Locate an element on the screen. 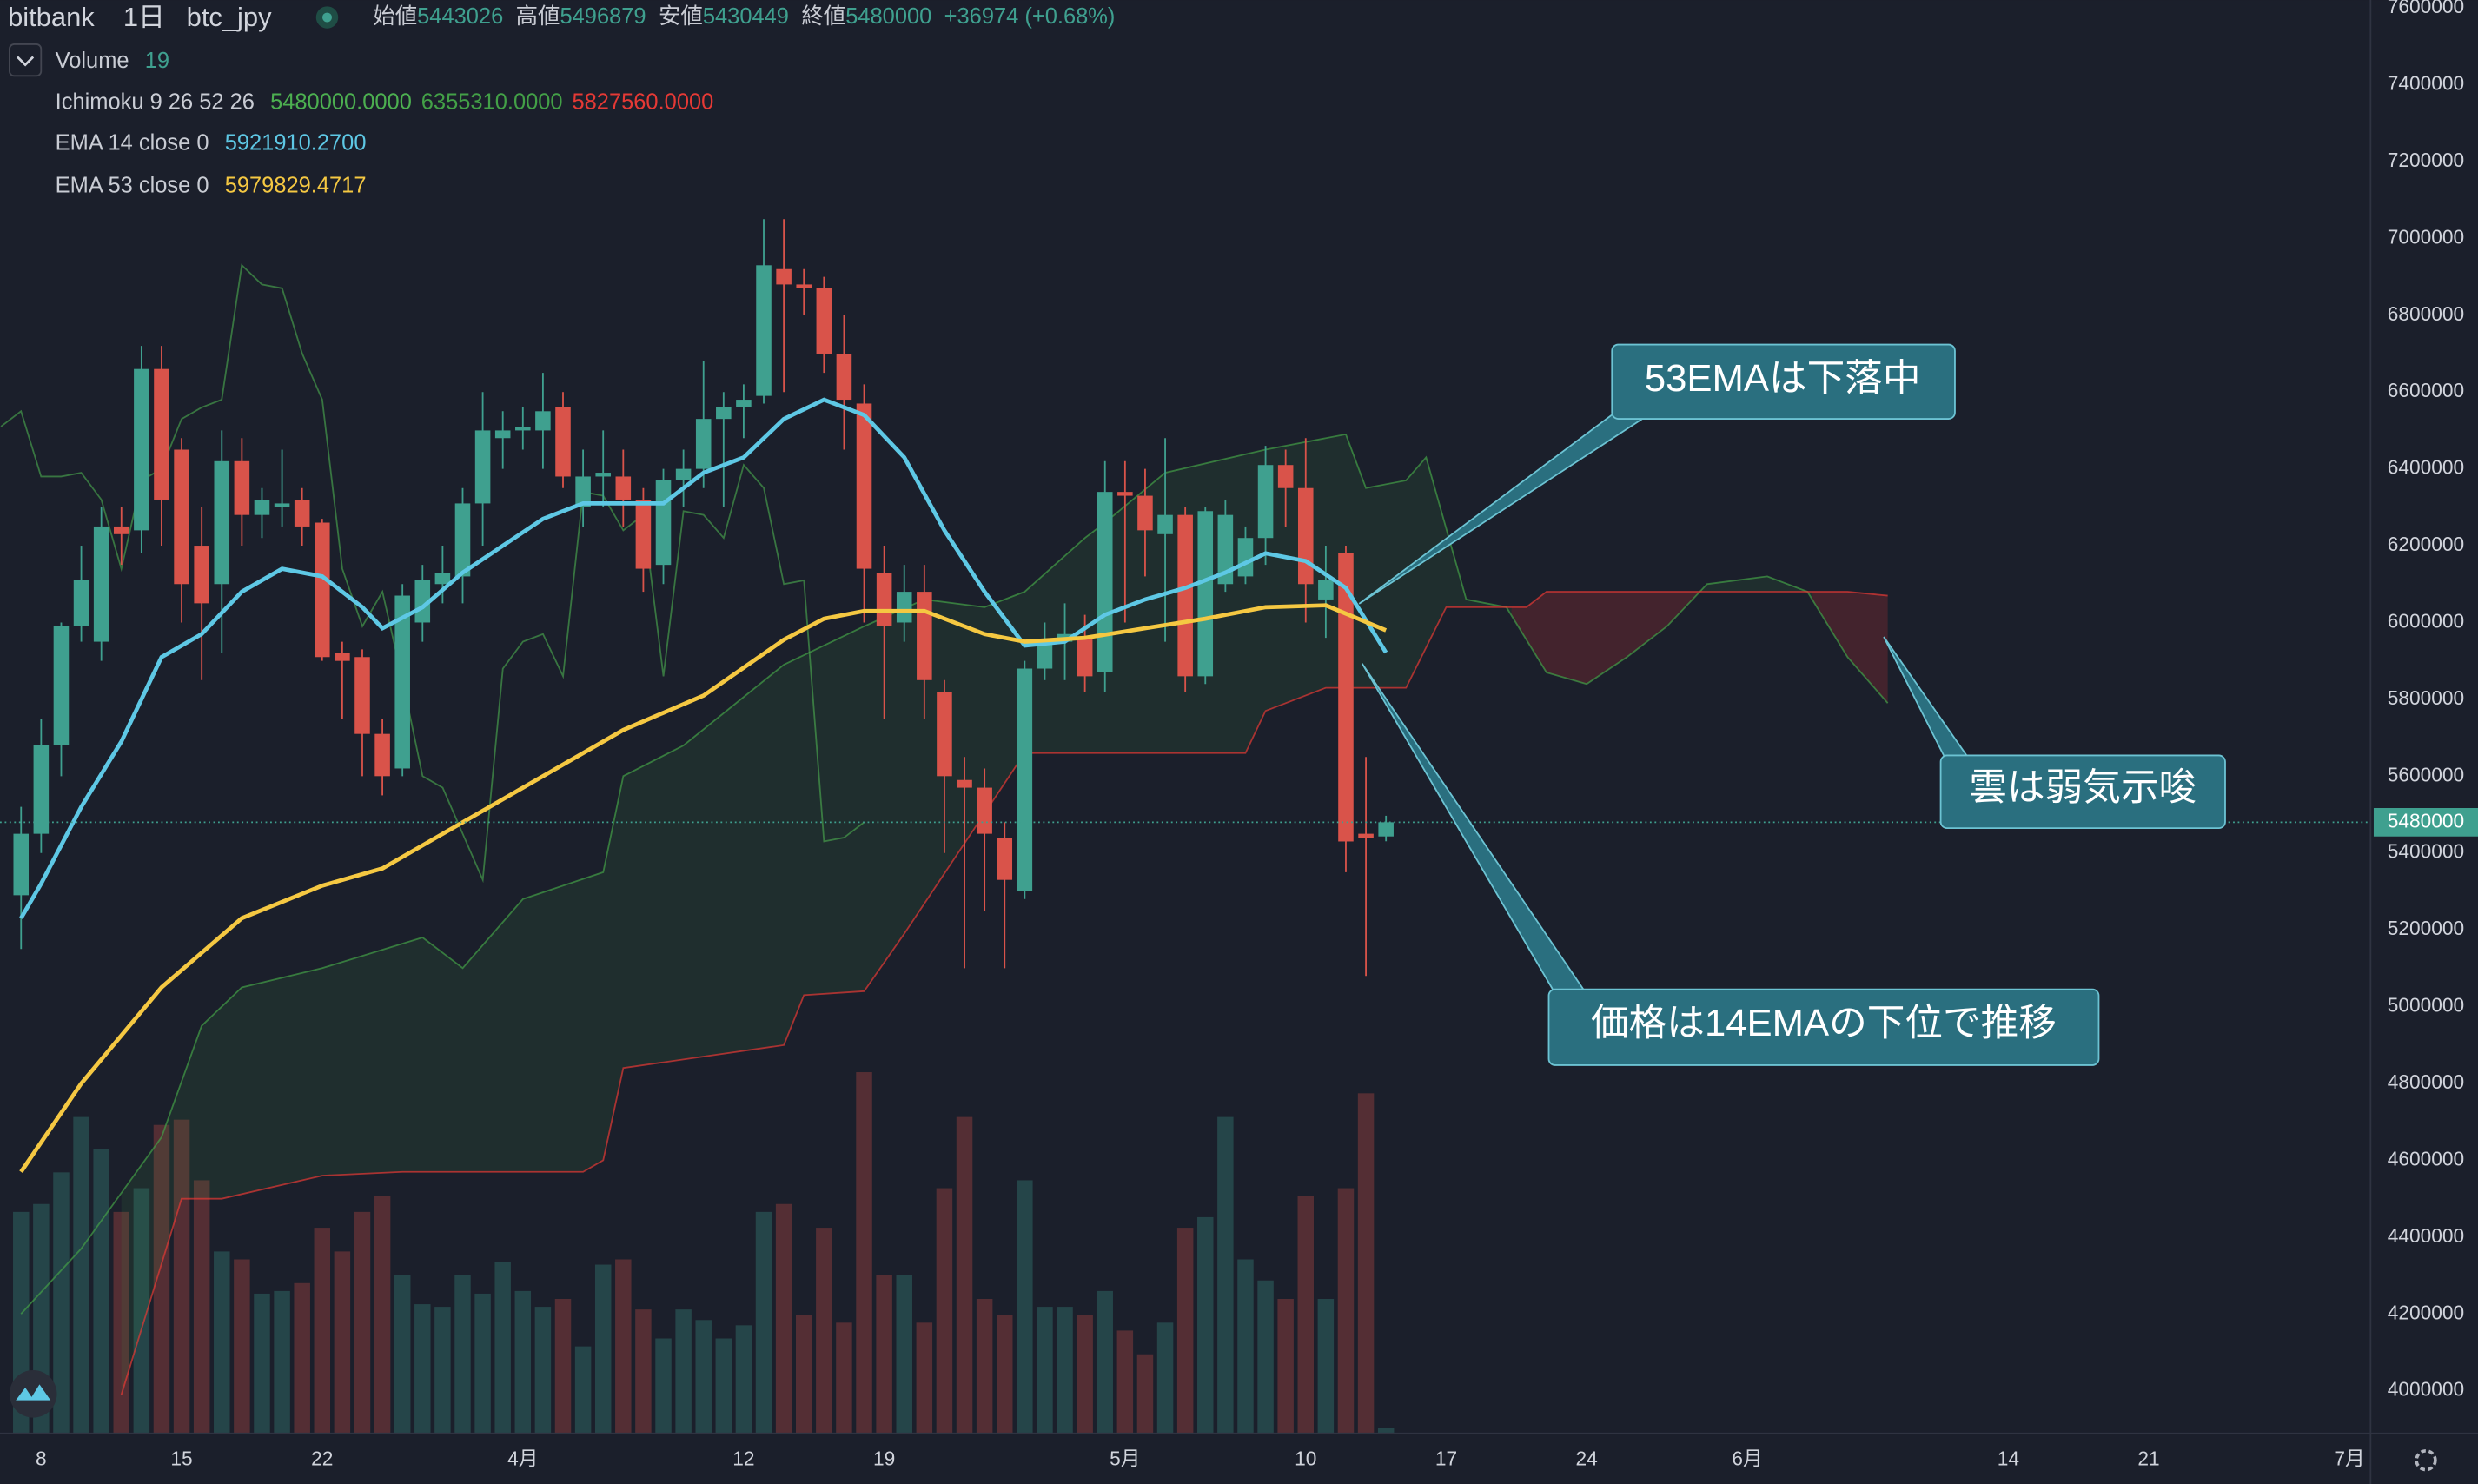  span-b-value: 5827560.0000 is located at coordinates (643, 101).